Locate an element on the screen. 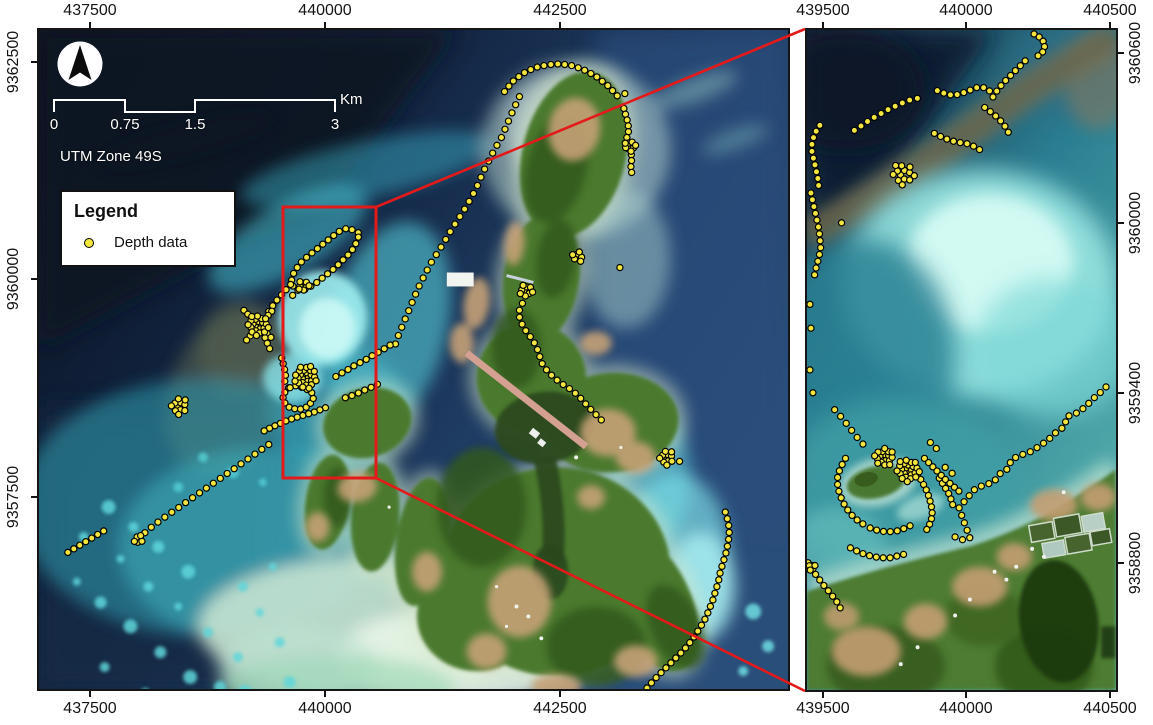 This screenshot has height=725, width=1153. scale-label-075: 0.75 is located at coordinates (125, 124).